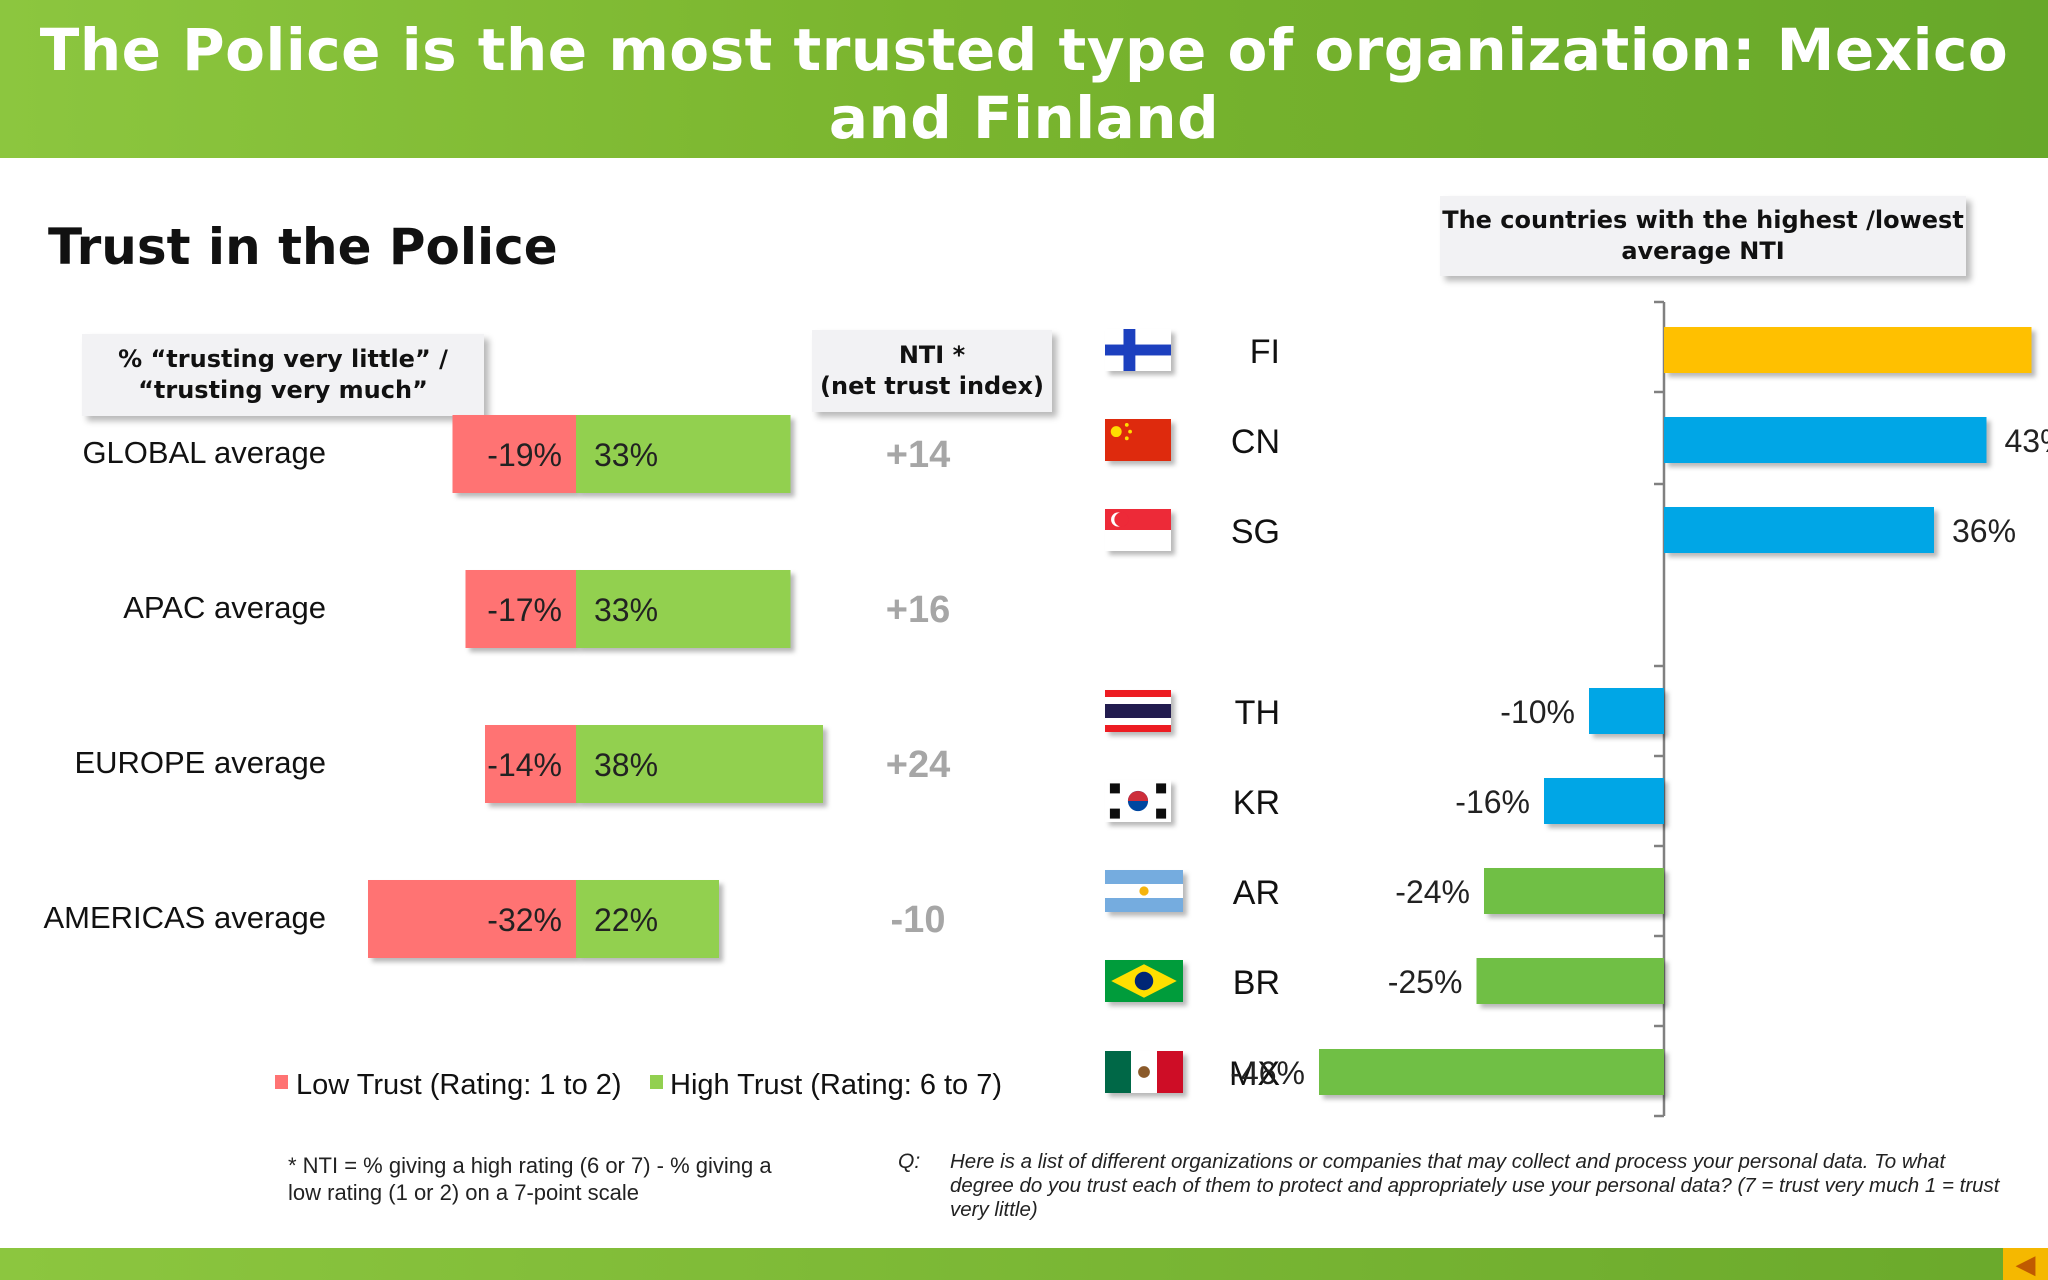  Describe the element at coordinates (909, 1161) in the screenshot. I see `question-label: Q:` at that location.